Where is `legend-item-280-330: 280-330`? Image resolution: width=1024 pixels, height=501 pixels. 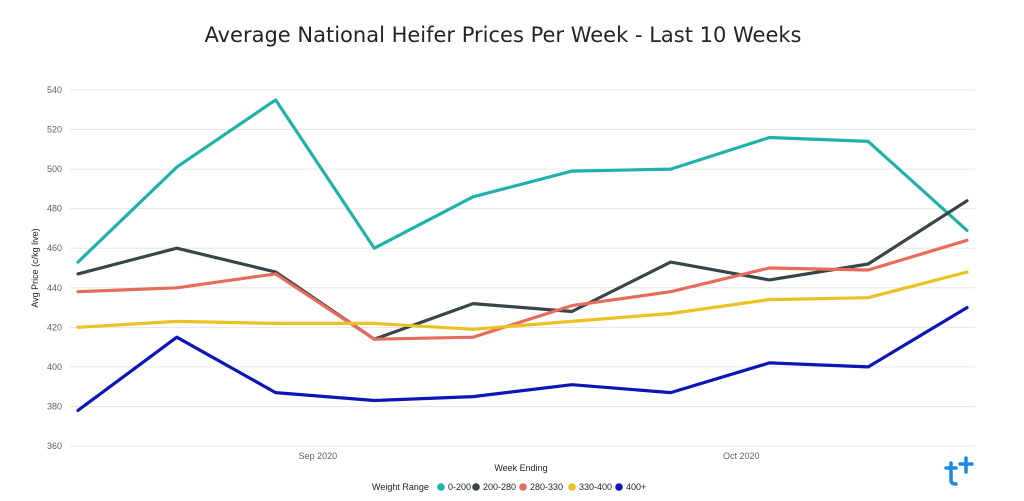
legend-item-280-330: 280-330 is located at coordinates (541, 487).